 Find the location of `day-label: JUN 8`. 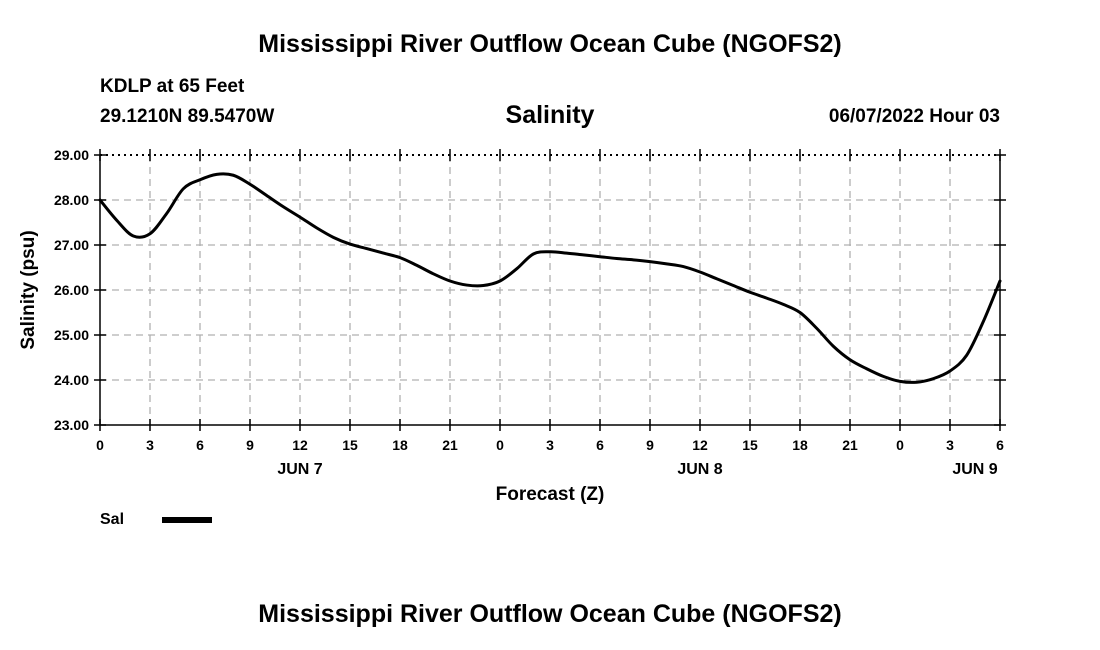

day-label: JUN 8 is located at coordinates (699, 469).